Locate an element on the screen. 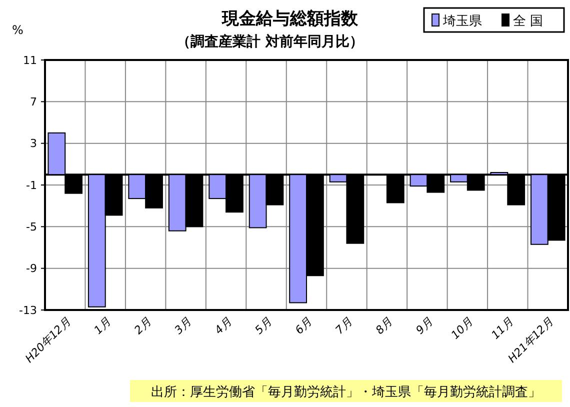 This screenshot has height=407, width=570. y-tick-label: 7 is located at coordinates (33, 102).